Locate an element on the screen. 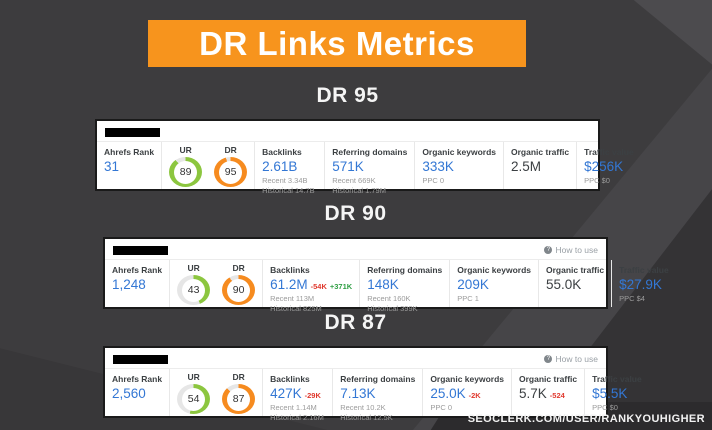 This screenshot has width=712, height=430. backlinks-value: 427K is located at coordinates (286, 393).